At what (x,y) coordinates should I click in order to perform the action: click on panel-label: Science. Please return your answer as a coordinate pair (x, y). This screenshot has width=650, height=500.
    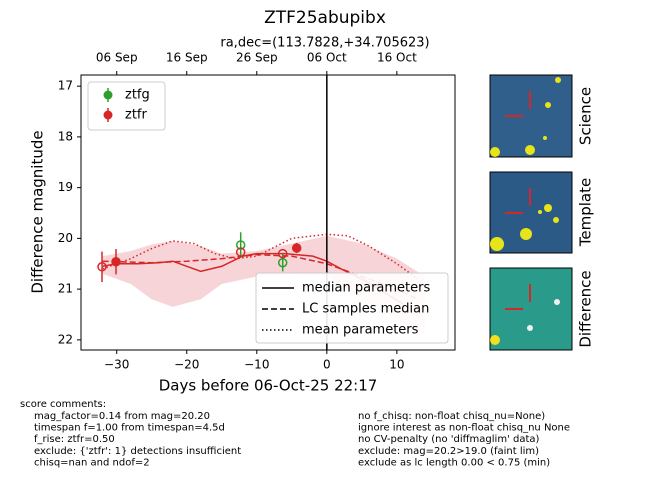
    Looking at the image, I should click on (586, 116).